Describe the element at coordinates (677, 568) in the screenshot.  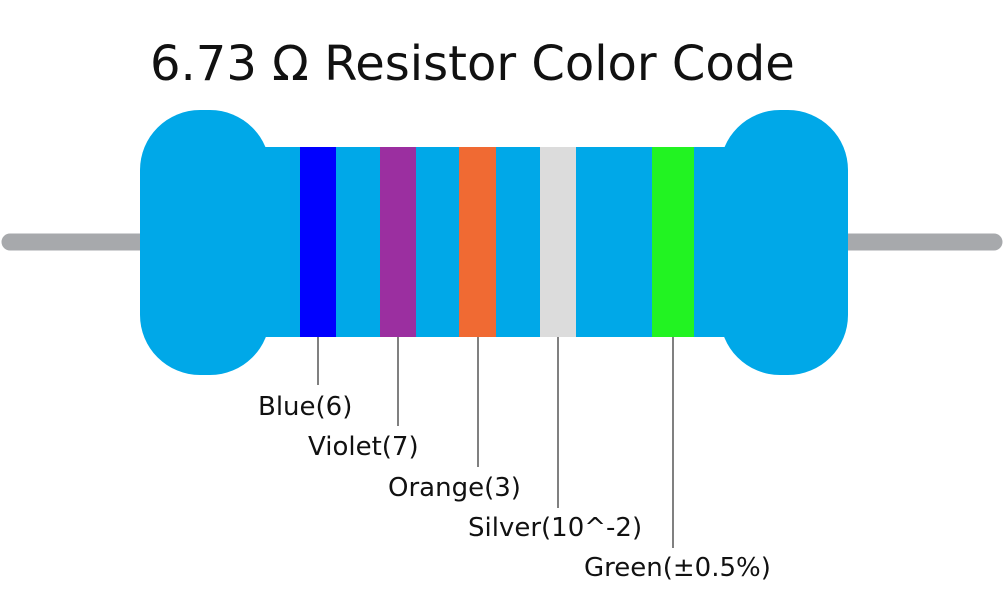
I see `band-label: Green(±0.5%)` at that location.